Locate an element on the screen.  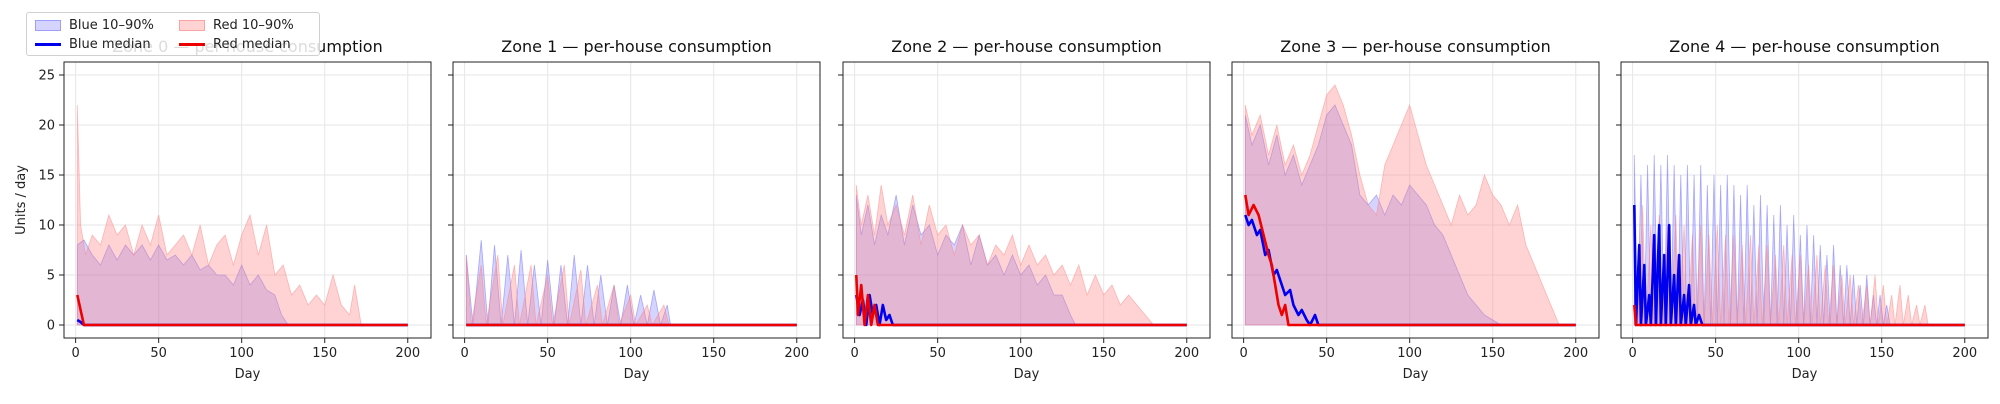
legend-label-blue-median: Blue median is located at coordinates (110, 44).